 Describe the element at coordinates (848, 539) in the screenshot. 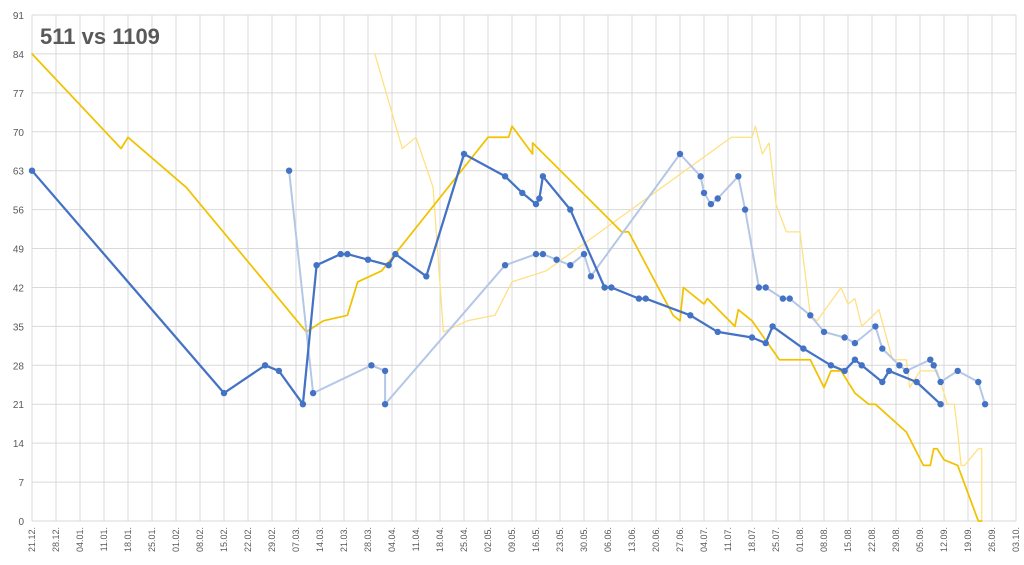

I see `x-tick-label: 15.08.` at that location.